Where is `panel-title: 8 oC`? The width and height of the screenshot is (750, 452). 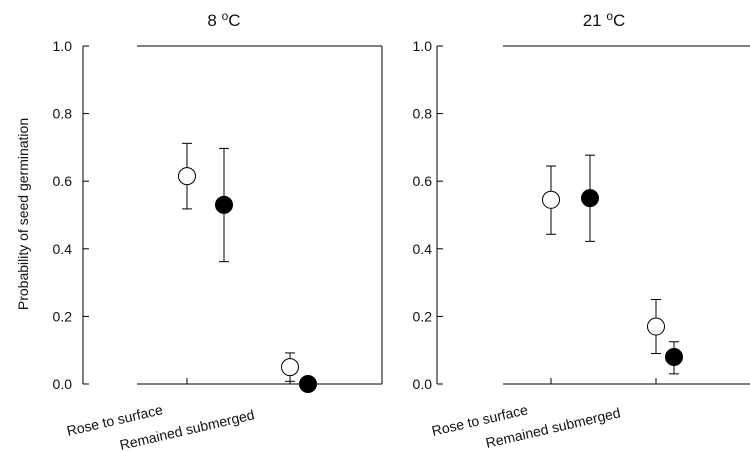 panel-title: 8 oC is located at coordinates (223, 19).